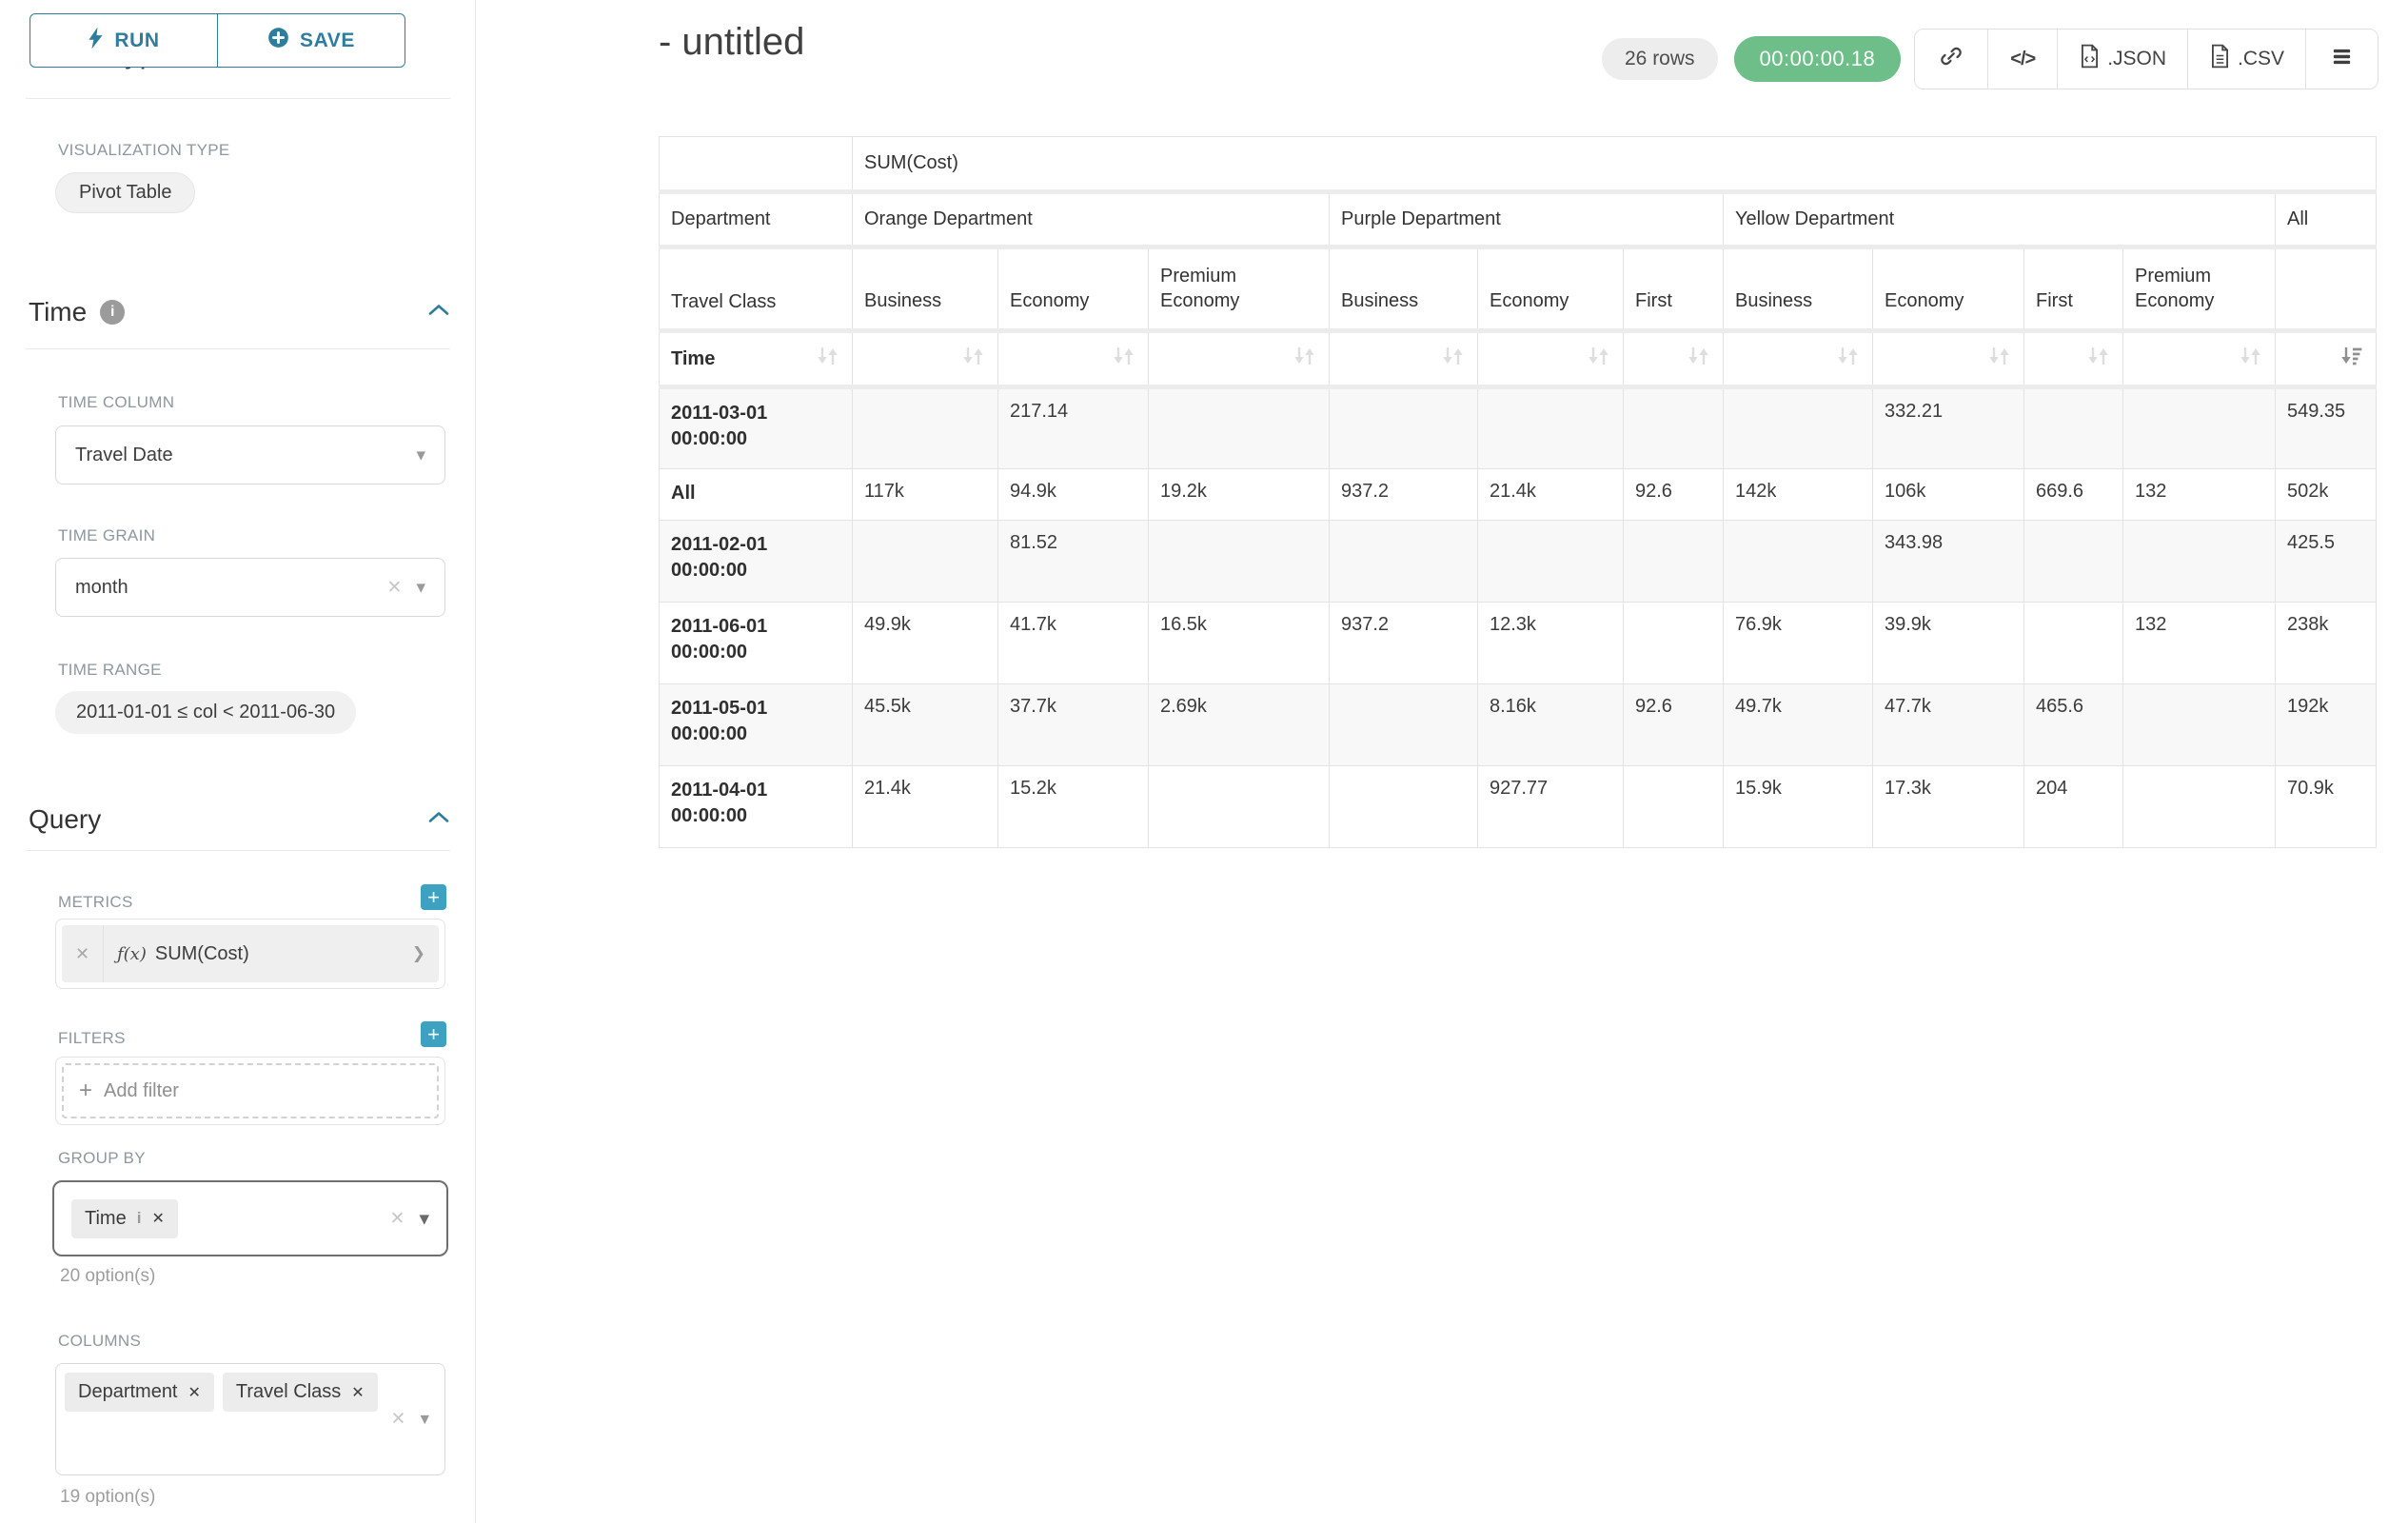  What do you see at coordinates (106, 1218) in the screenshot?
I see `tag-label: Time` at bounding box center [106, 1218].